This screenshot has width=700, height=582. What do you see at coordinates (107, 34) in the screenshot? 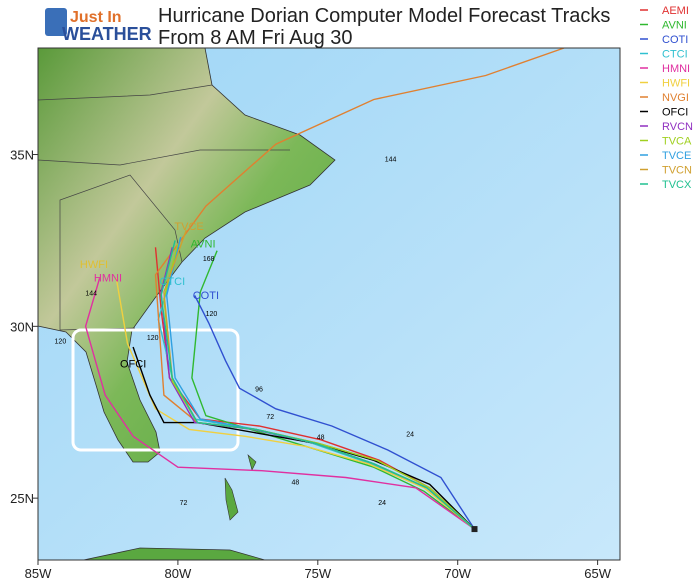
I see `logo-text: WEATHER` at bounding box center [107, 34].